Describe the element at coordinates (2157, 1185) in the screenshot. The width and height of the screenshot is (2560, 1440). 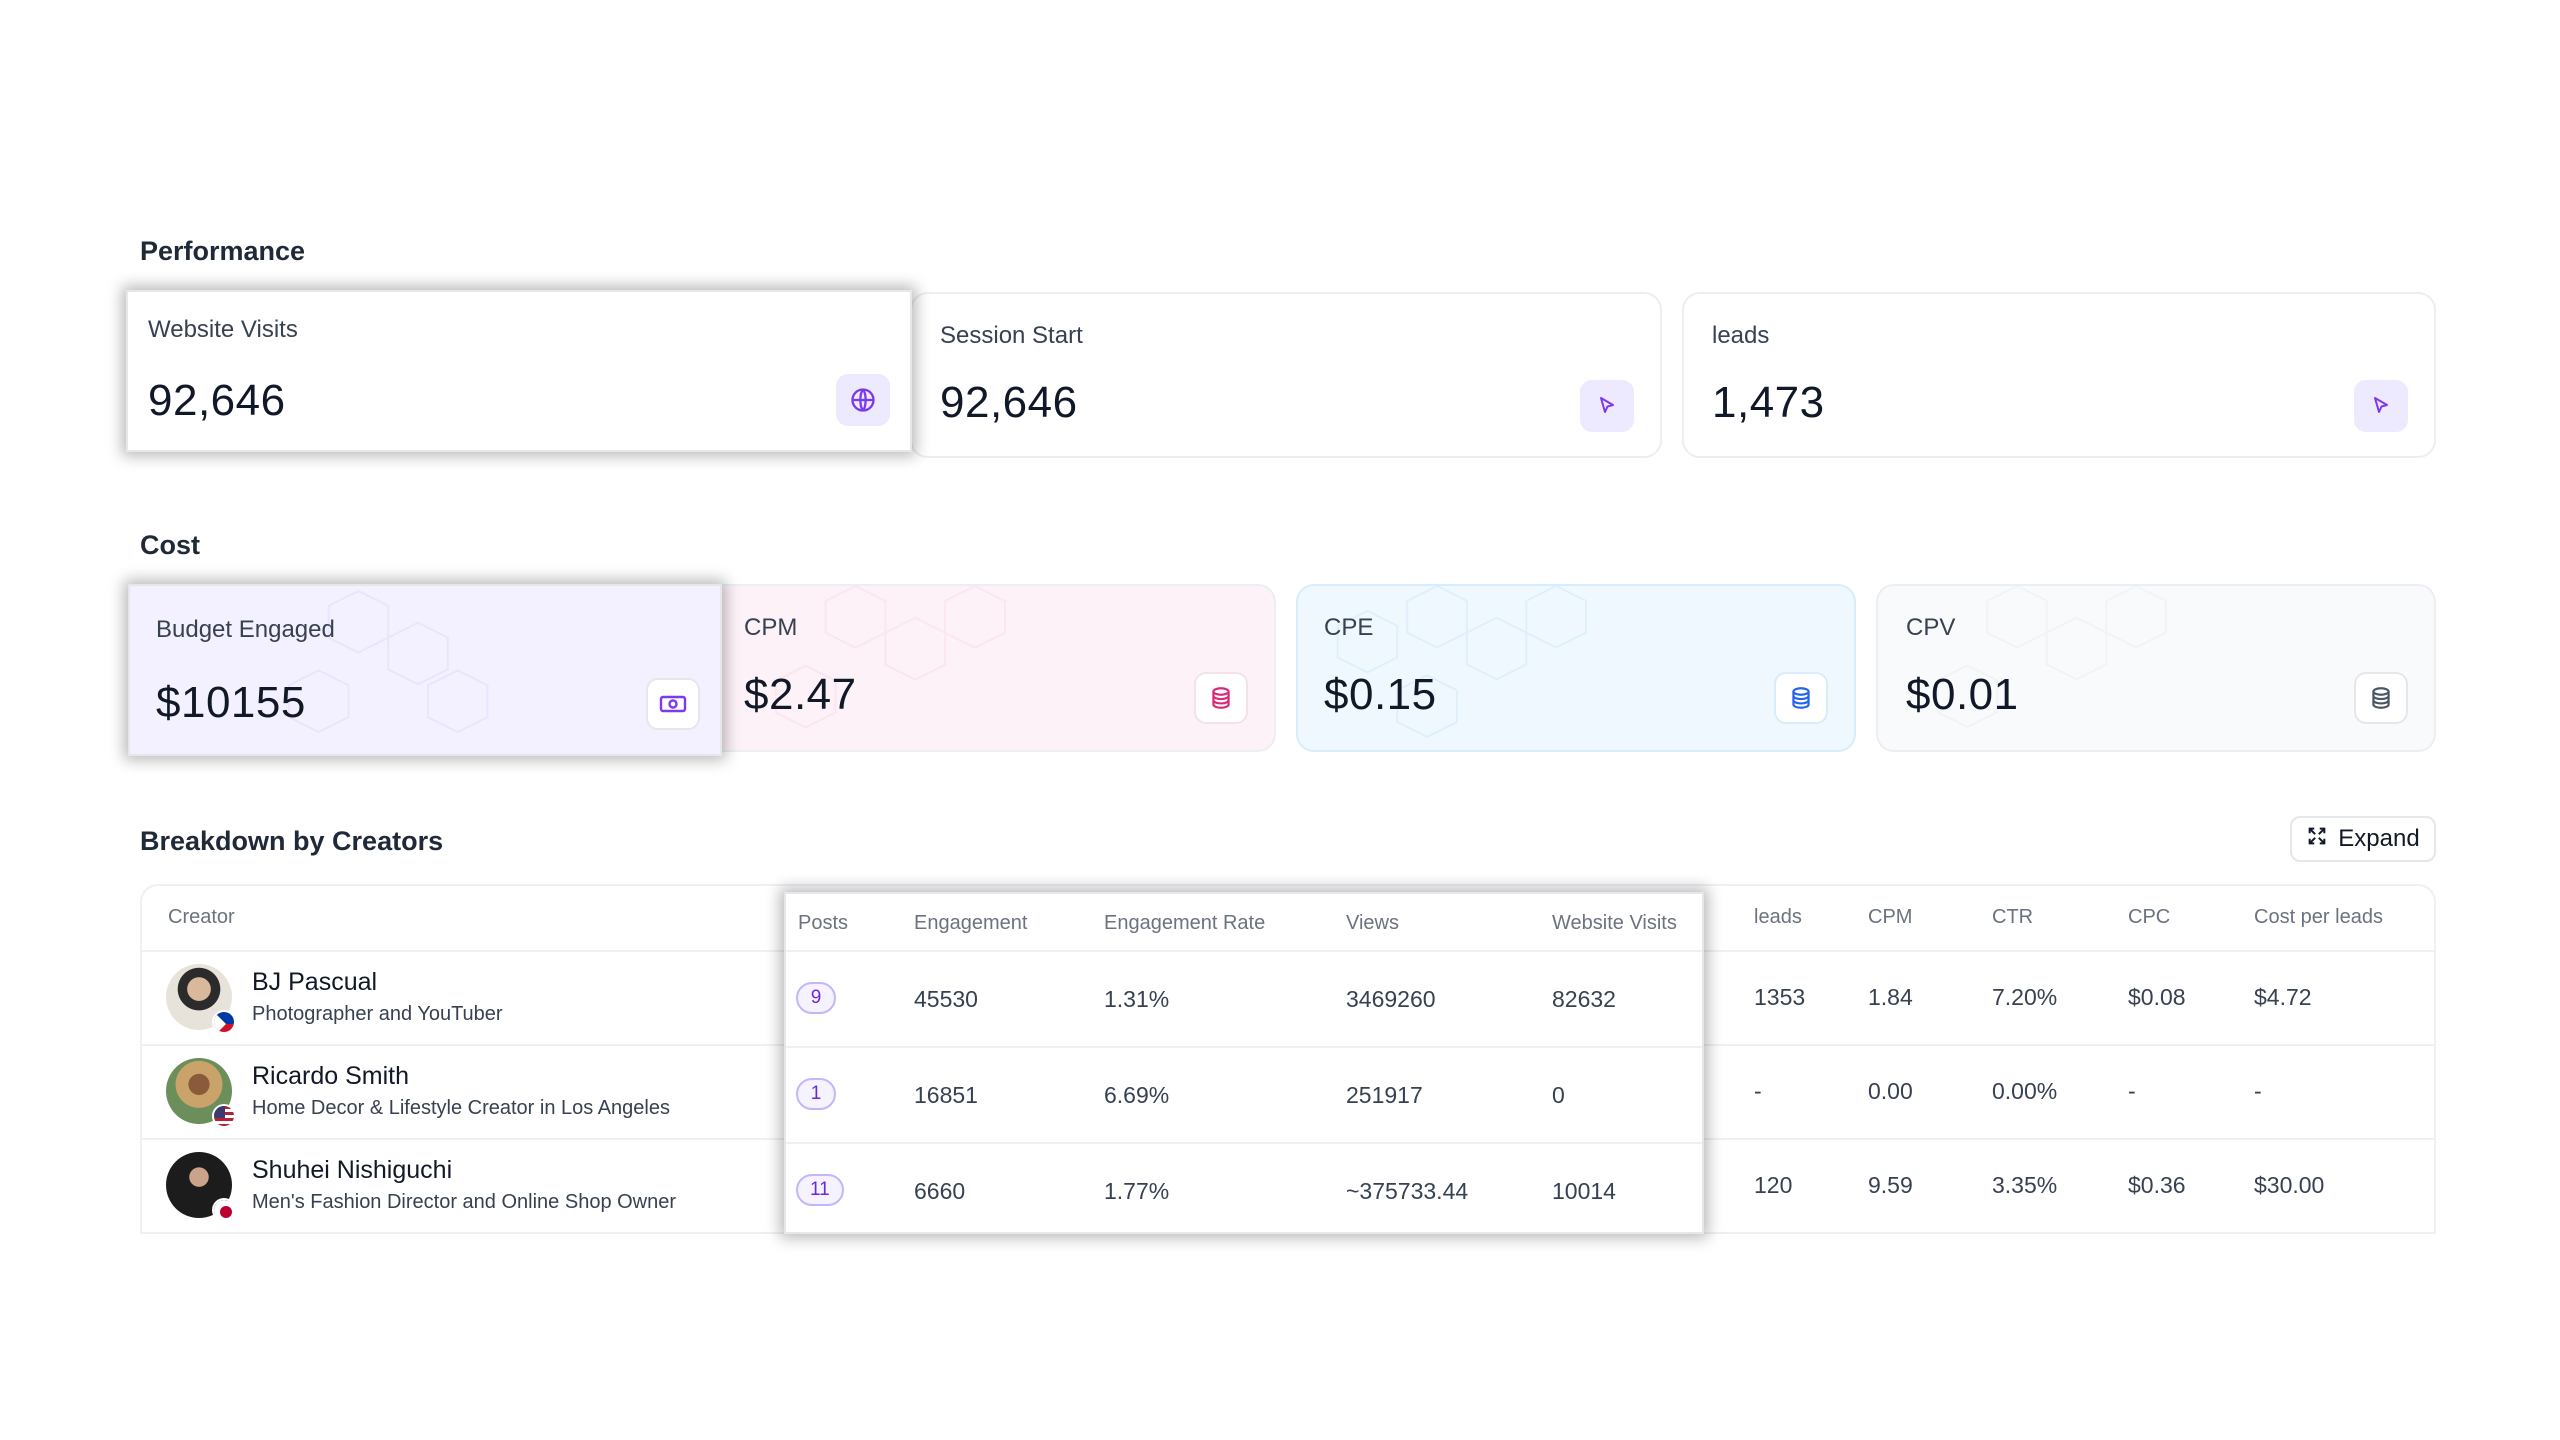
I see `cpc-cell: $0.36` at that location.